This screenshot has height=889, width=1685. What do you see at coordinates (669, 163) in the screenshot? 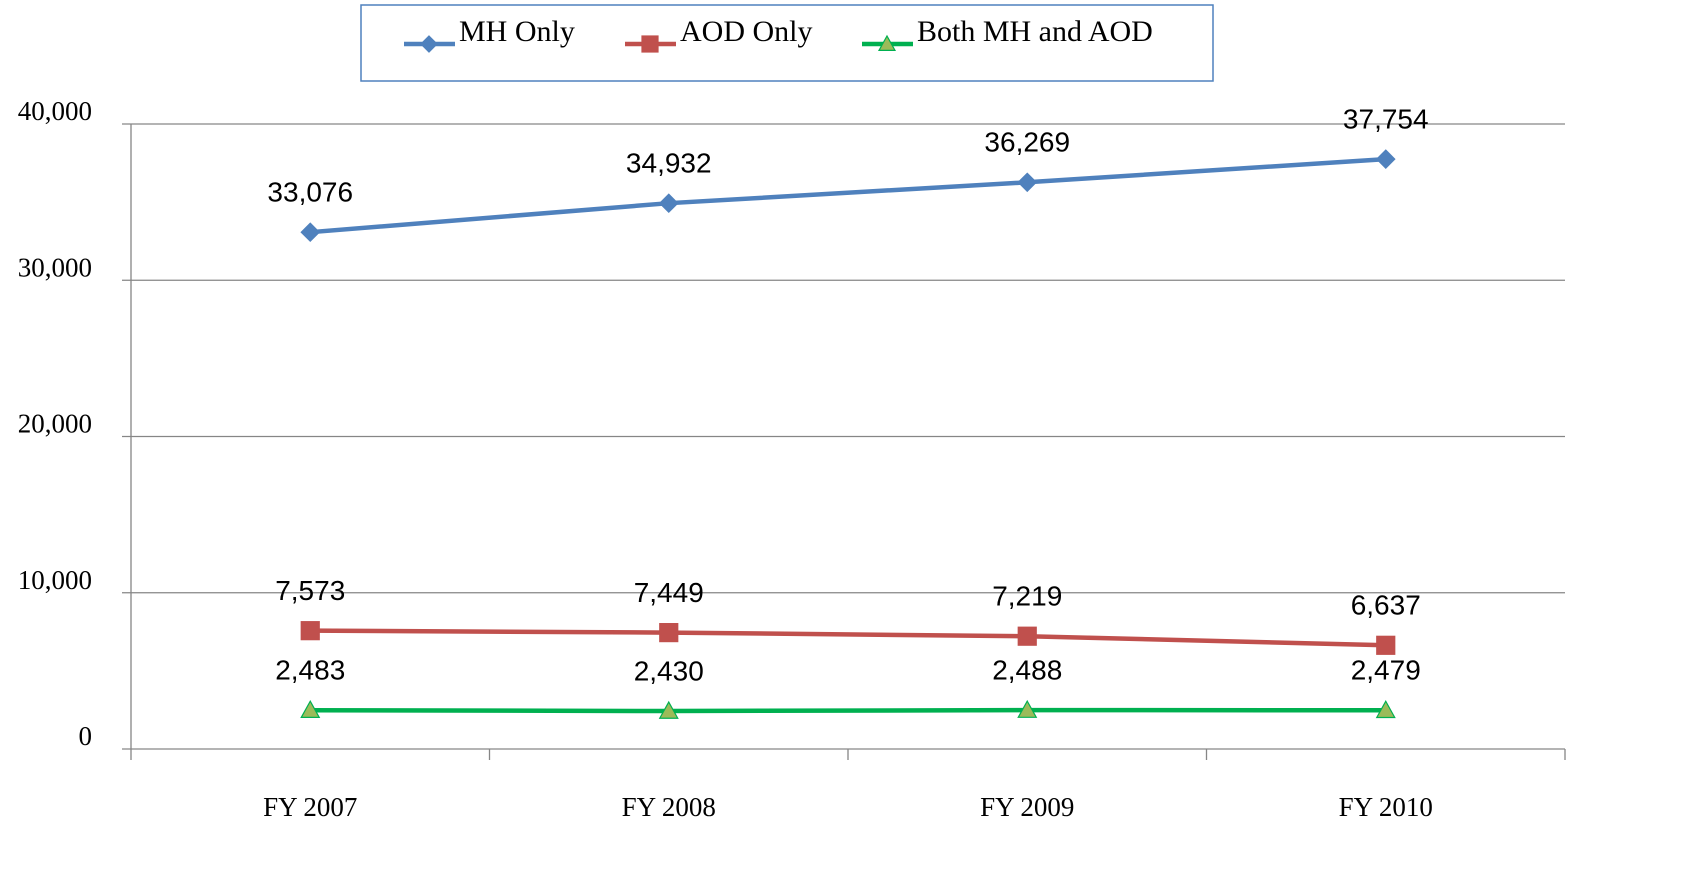
I see `data-label: 34,932` at bounding box center [669, 163].